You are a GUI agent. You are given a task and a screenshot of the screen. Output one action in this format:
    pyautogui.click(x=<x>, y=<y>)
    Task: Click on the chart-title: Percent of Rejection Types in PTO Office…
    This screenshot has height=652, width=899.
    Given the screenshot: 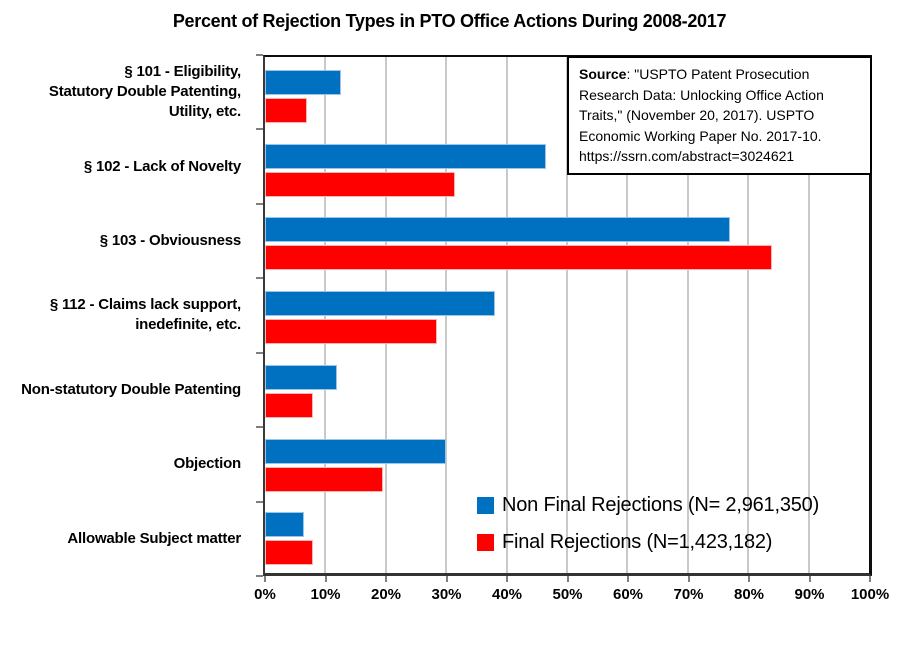 What is the action you would take?
    pyautogui.click(x=449, y=21)
    